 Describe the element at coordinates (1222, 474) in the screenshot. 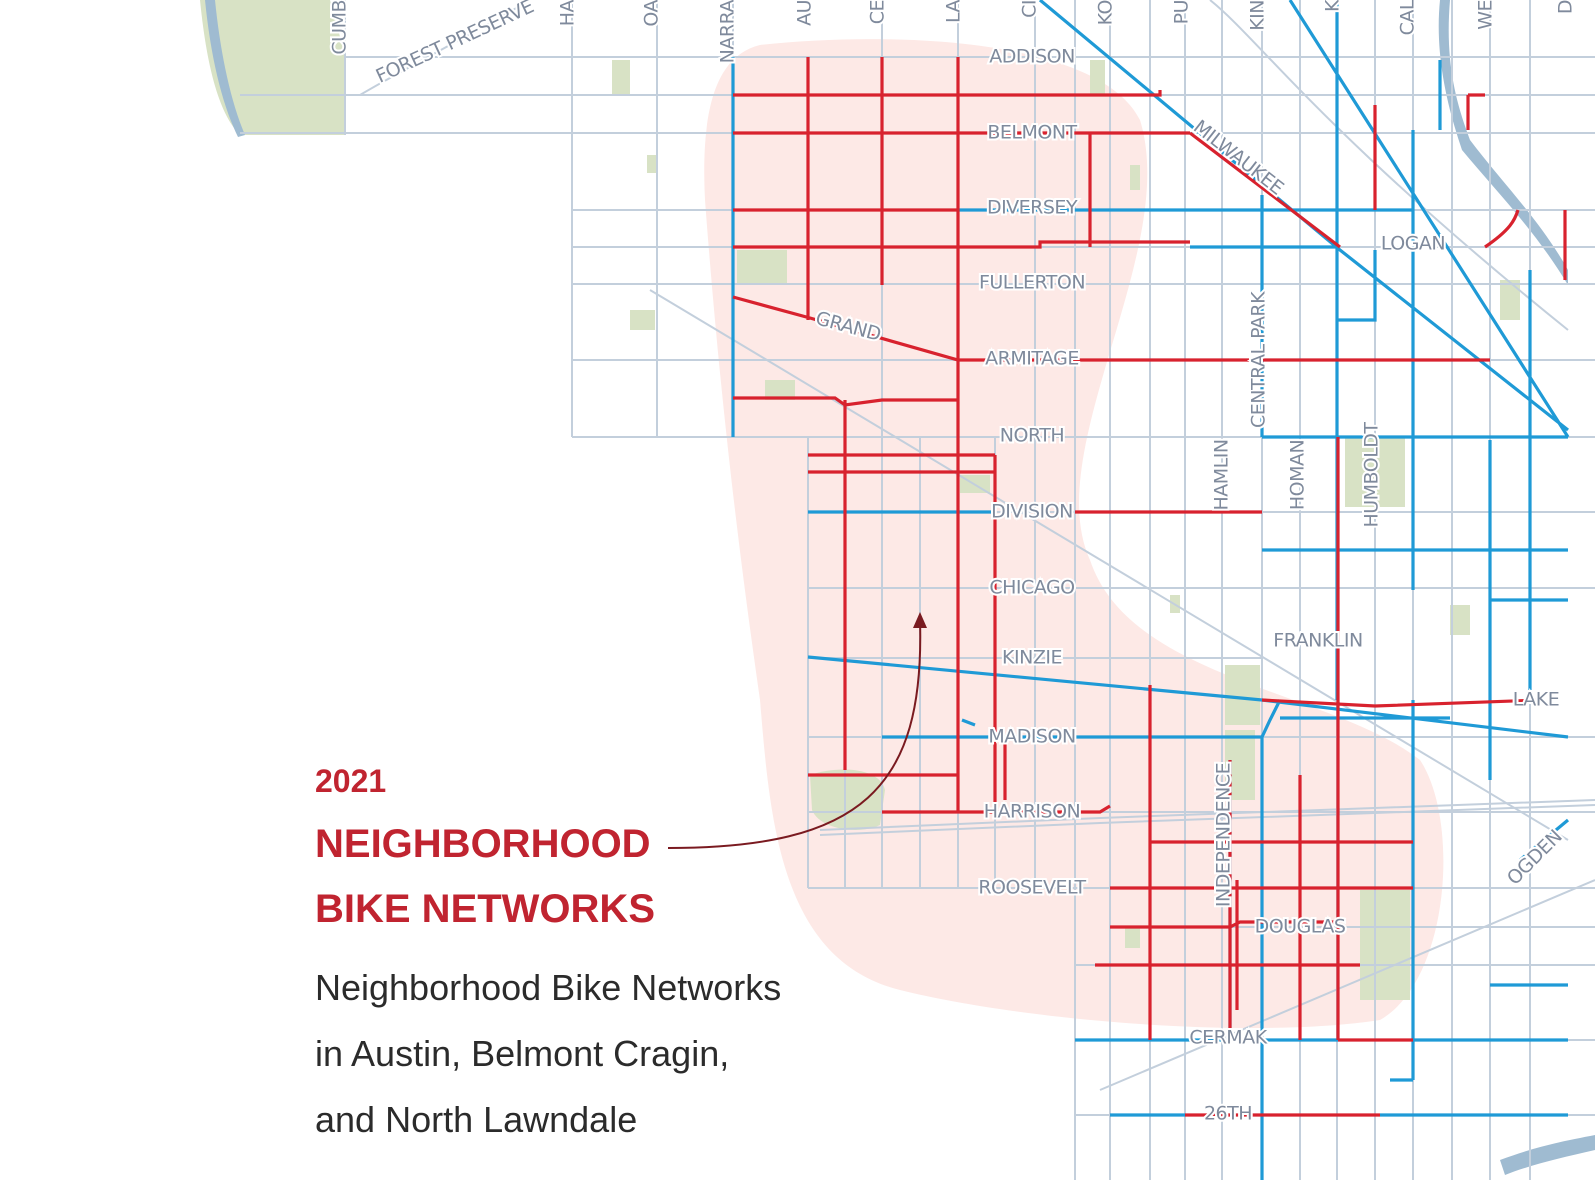

I see `street-label: HAMLIN` at that location.